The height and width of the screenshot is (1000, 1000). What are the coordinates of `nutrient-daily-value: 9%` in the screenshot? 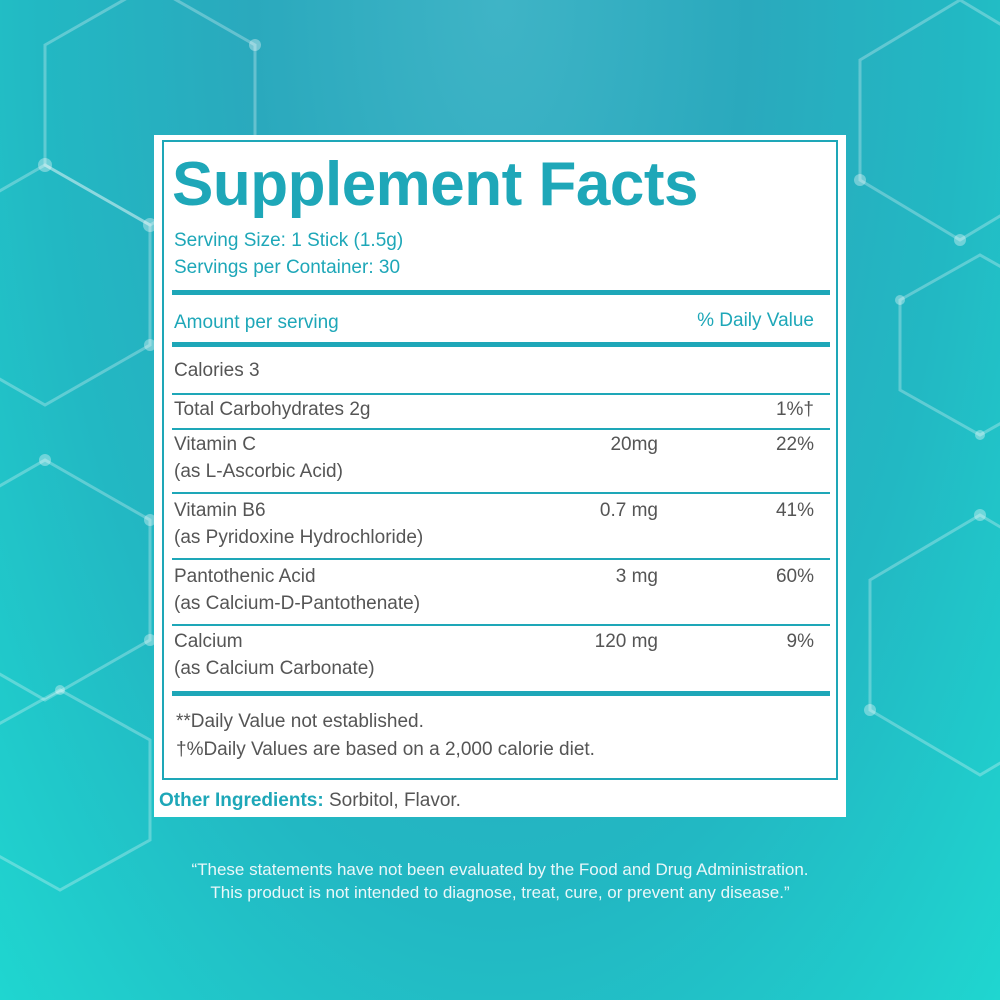 It's located at (800, 641).